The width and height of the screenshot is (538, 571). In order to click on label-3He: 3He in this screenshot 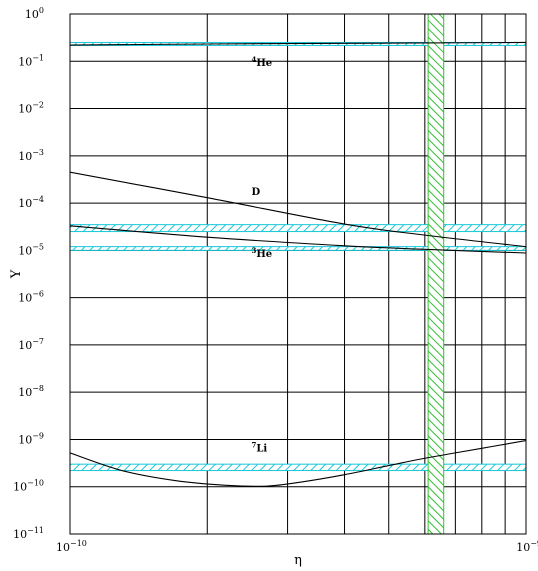, I will do `click(261, 253)`.